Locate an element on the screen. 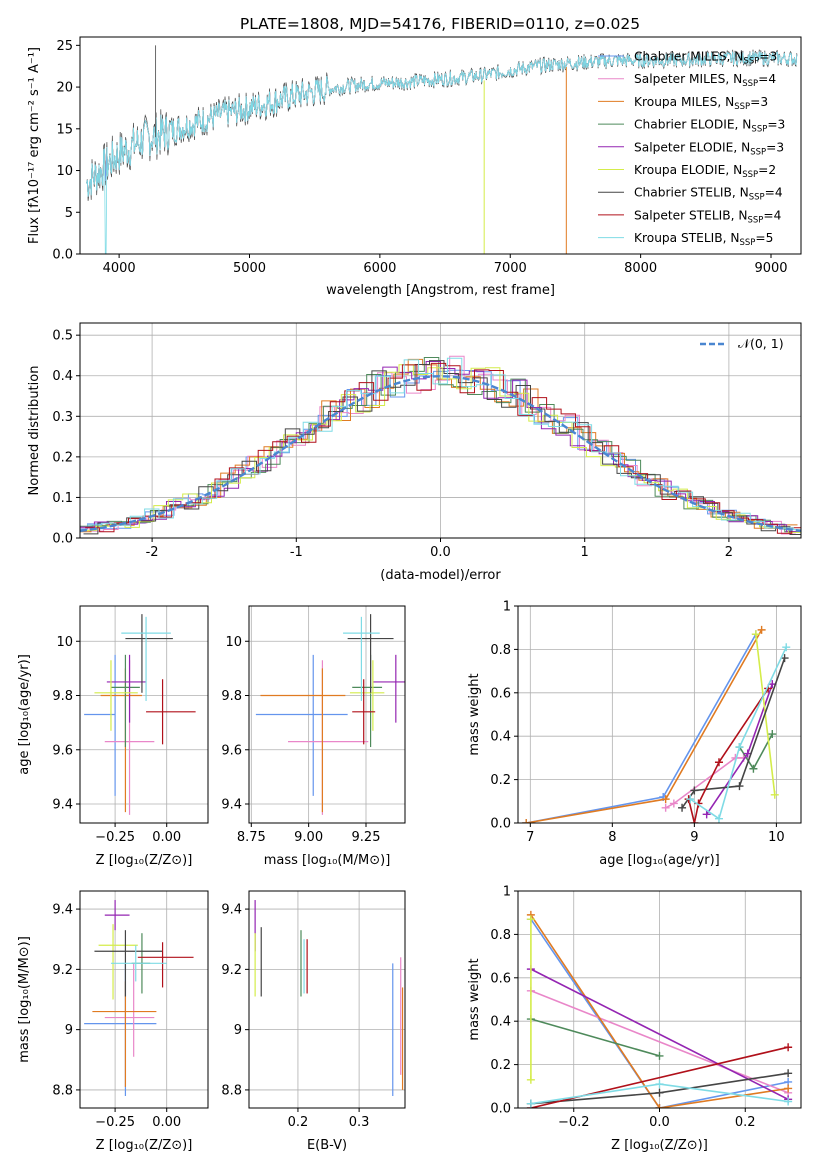 This screenshot has height=1170, width=819. legend-value: =4 is located at coordinates (772, 215).